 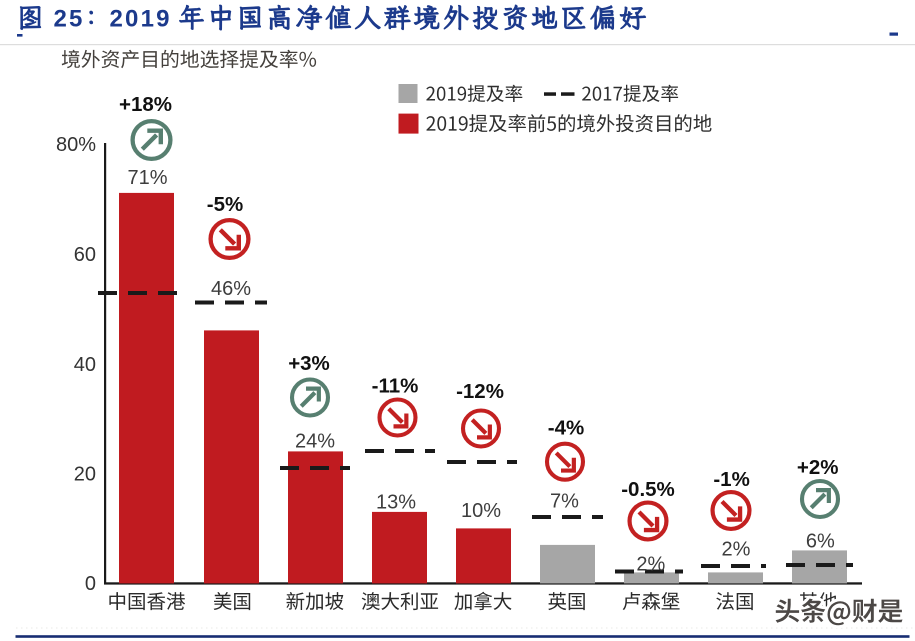 I want to click on svg-text: 71%, so click(x=147, y=178).